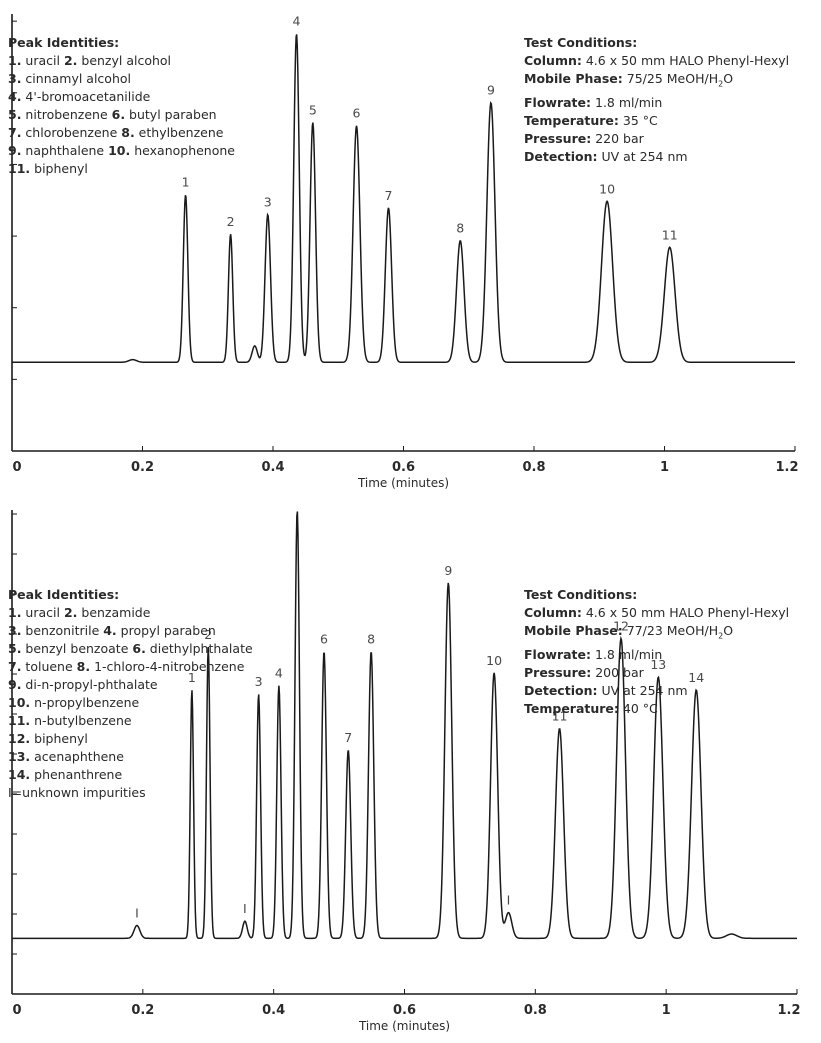  What do you see at coordinates (627, 102) in the screenshot?
I see `top-test-condition-text: 1.8 ml/min` at bounding box center [627, 102].